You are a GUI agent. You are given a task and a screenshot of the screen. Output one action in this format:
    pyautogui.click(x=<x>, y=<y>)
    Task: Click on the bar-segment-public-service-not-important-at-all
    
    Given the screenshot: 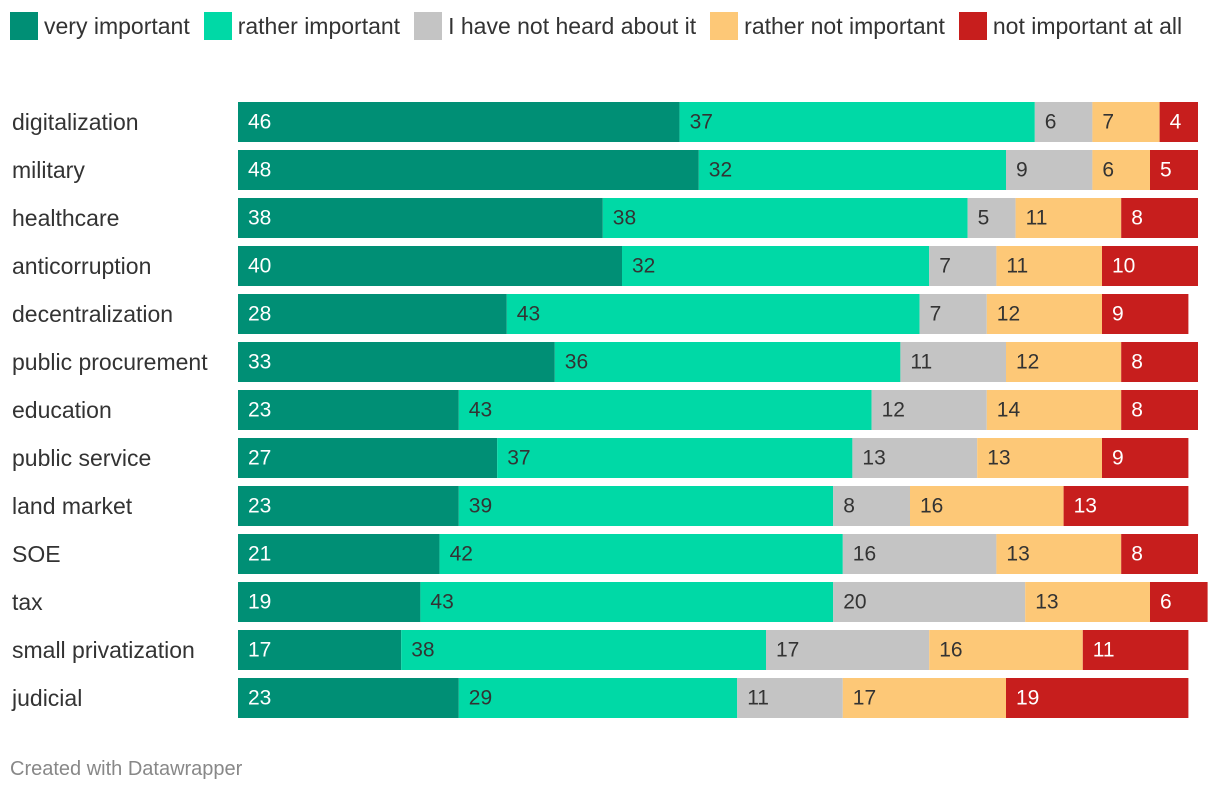 What is the action you would take?
    pyautogui.click(x=1145, y=458)
    